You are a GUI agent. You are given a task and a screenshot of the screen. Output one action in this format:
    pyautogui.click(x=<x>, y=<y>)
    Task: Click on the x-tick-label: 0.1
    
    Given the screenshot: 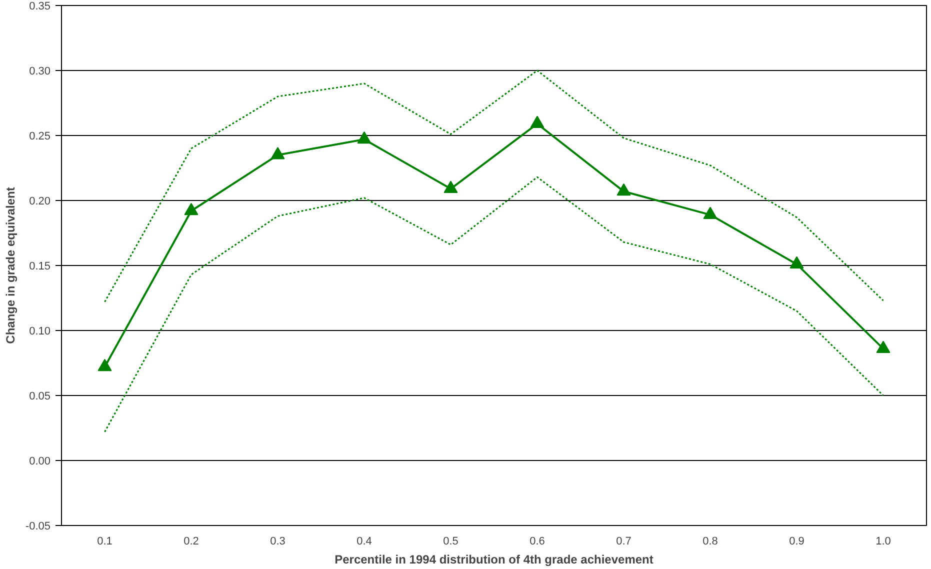 What is the action you would take?
    pyautogui.click(x=104, y=542)
    